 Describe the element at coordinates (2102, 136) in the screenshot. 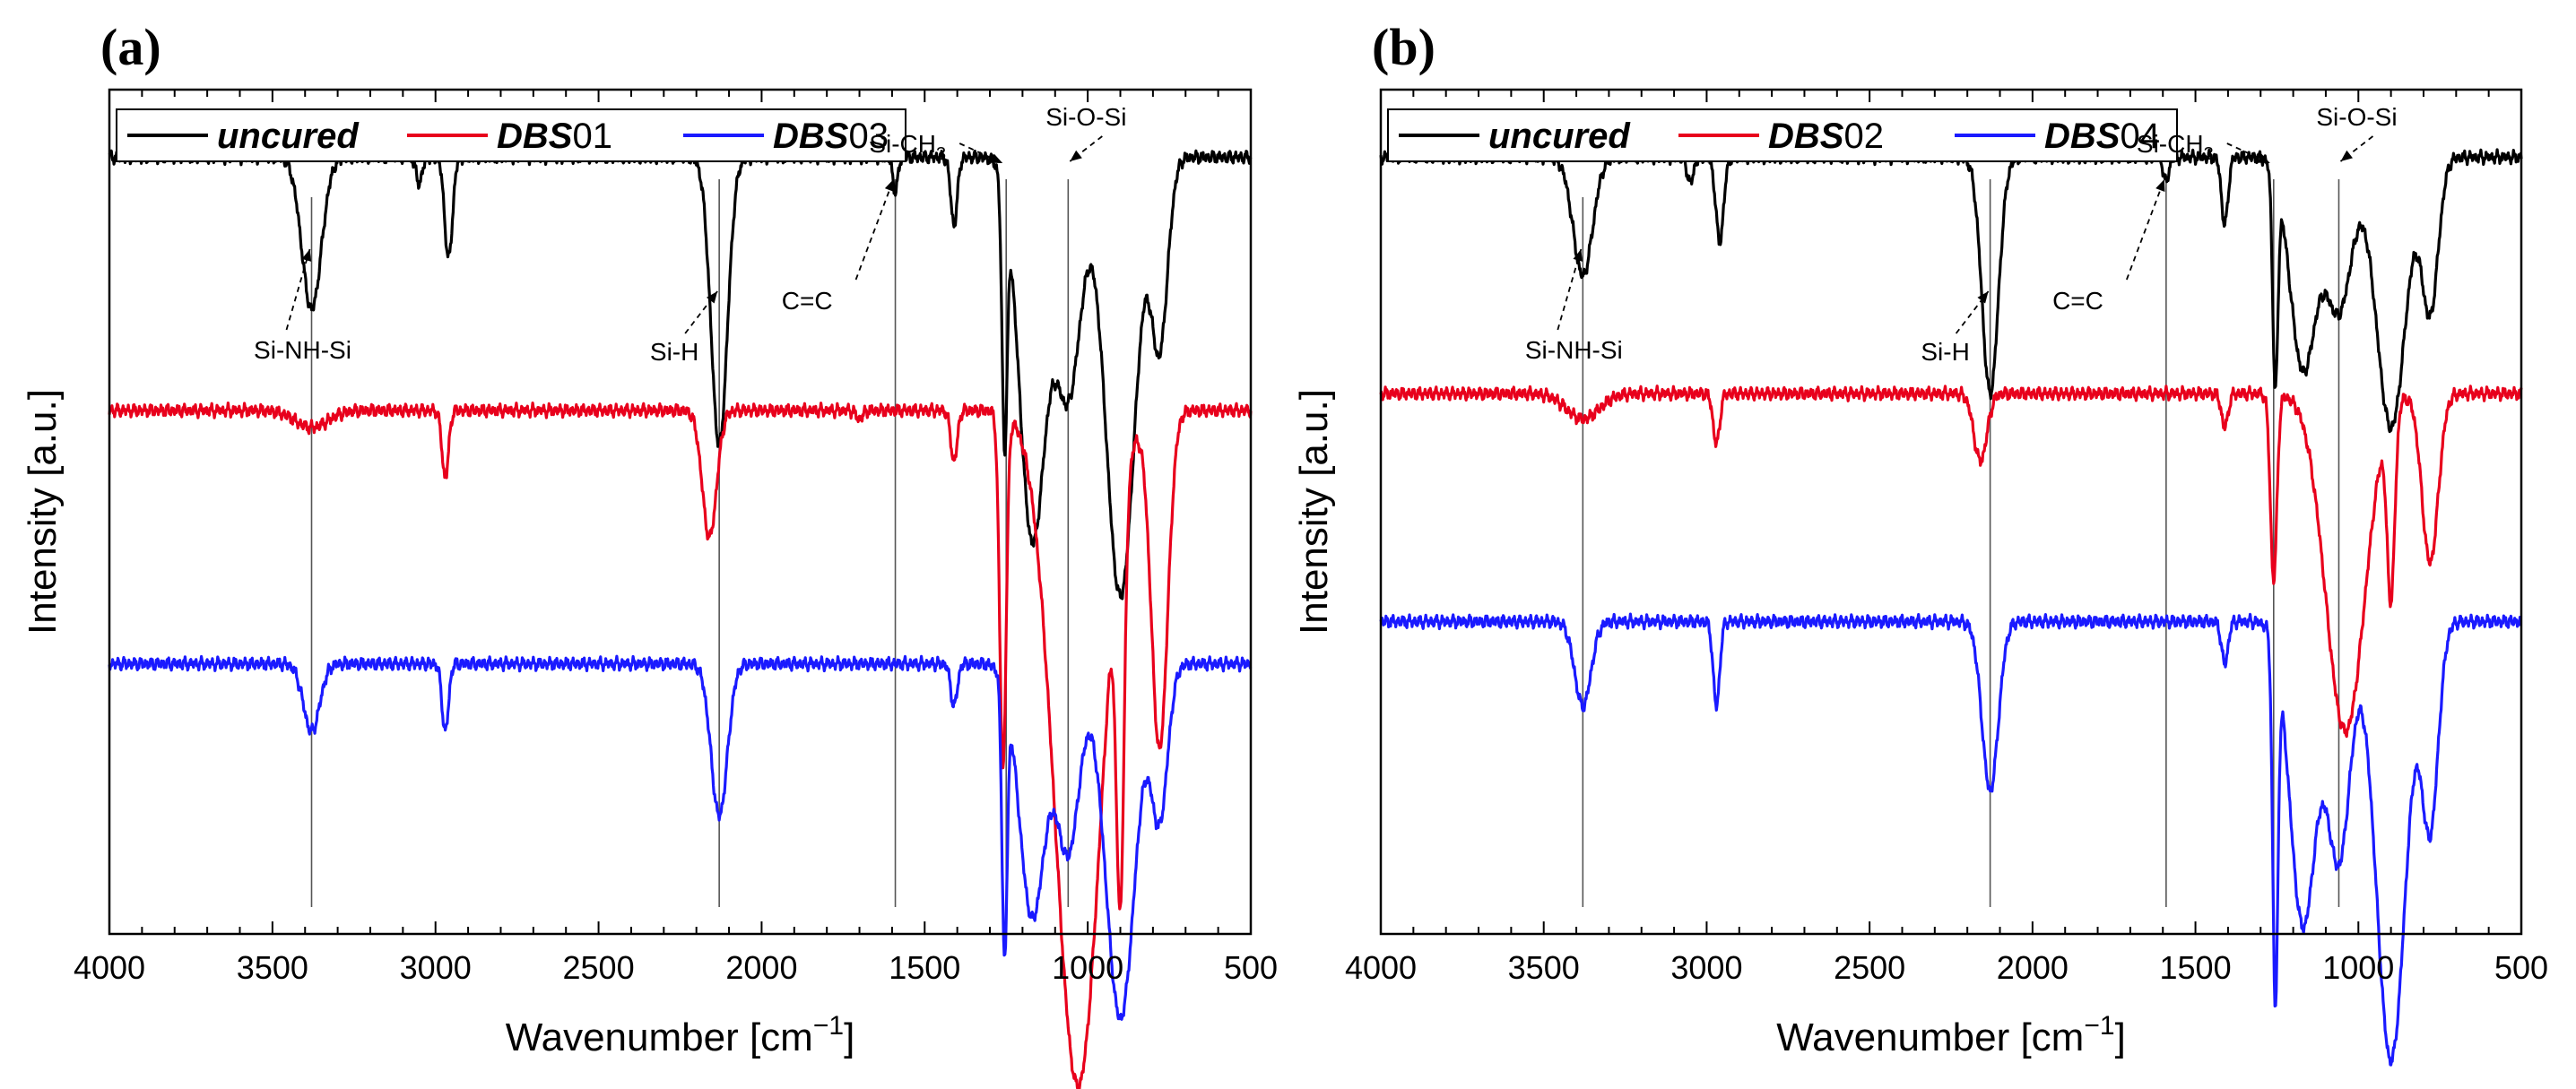

I see `legend-label: DBS04` at that location.